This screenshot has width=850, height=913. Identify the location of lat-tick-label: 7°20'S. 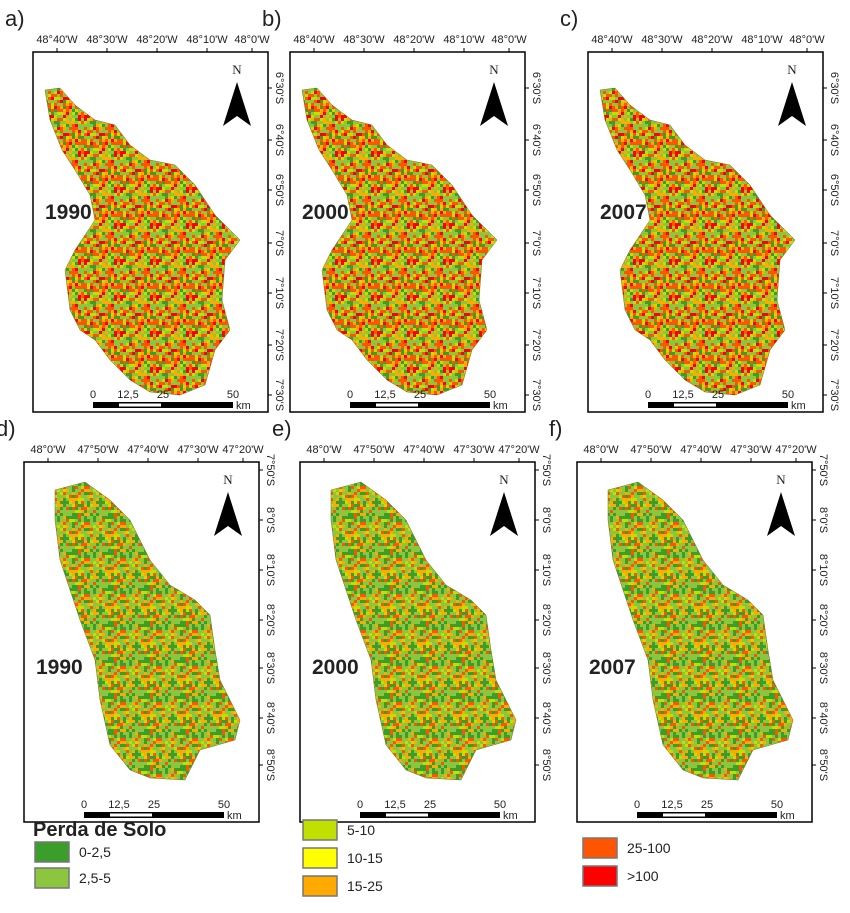
(279, 345).